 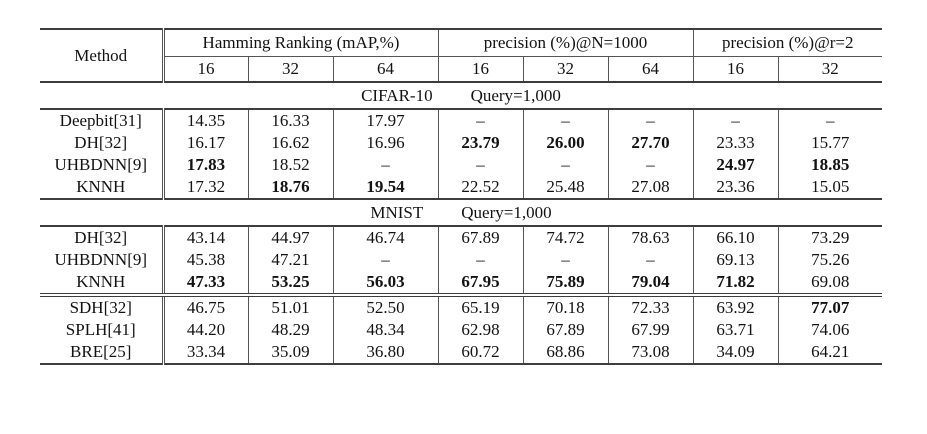 I want to click on table-row: UHBDNN[9] 17.83 18.52– – – –24.97 18.85, so click(x=461, y=165).